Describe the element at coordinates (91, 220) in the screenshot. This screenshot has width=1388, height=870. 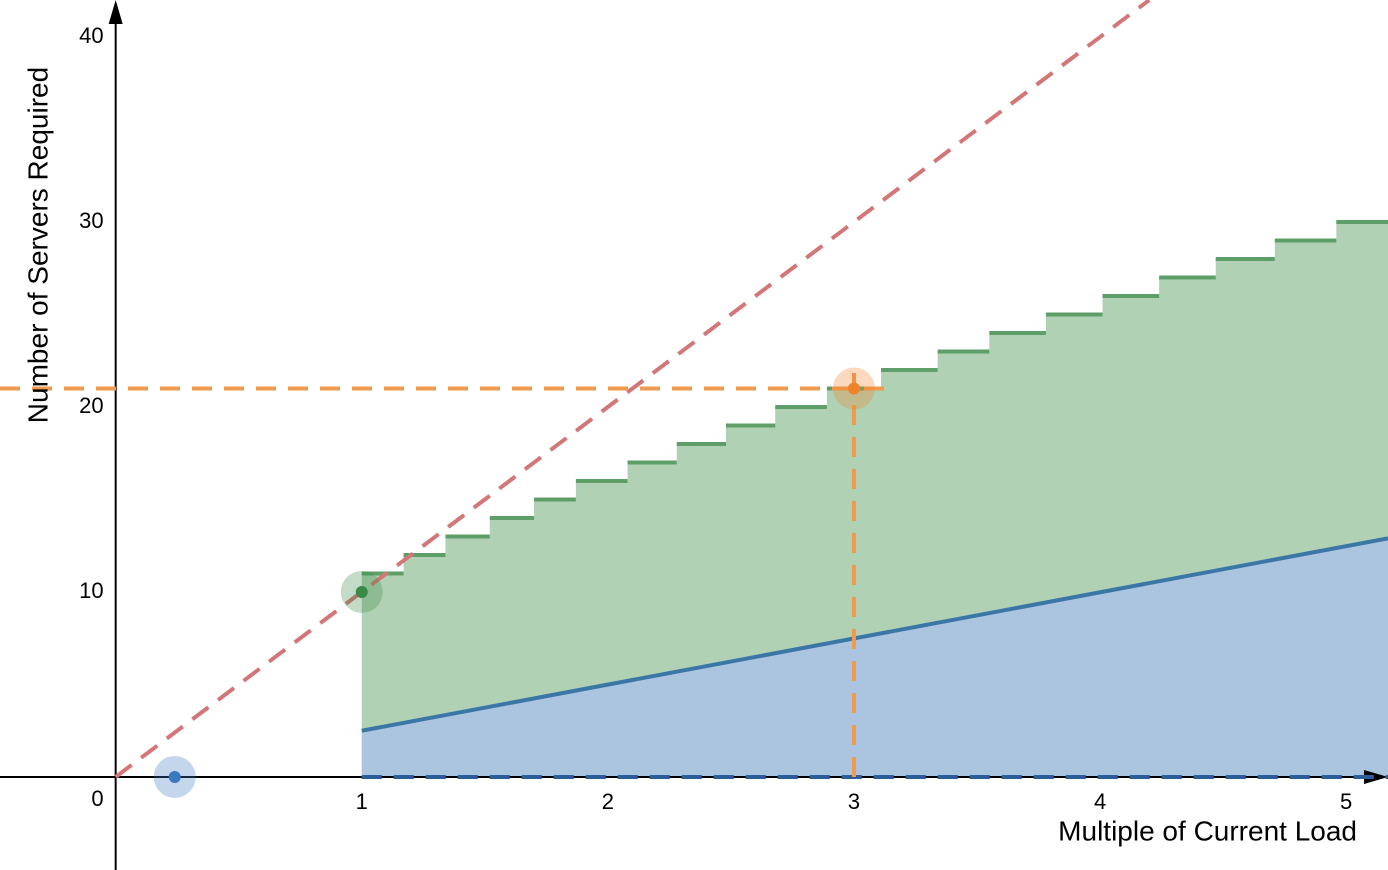
I see `y-tick-label: 30` at that location.